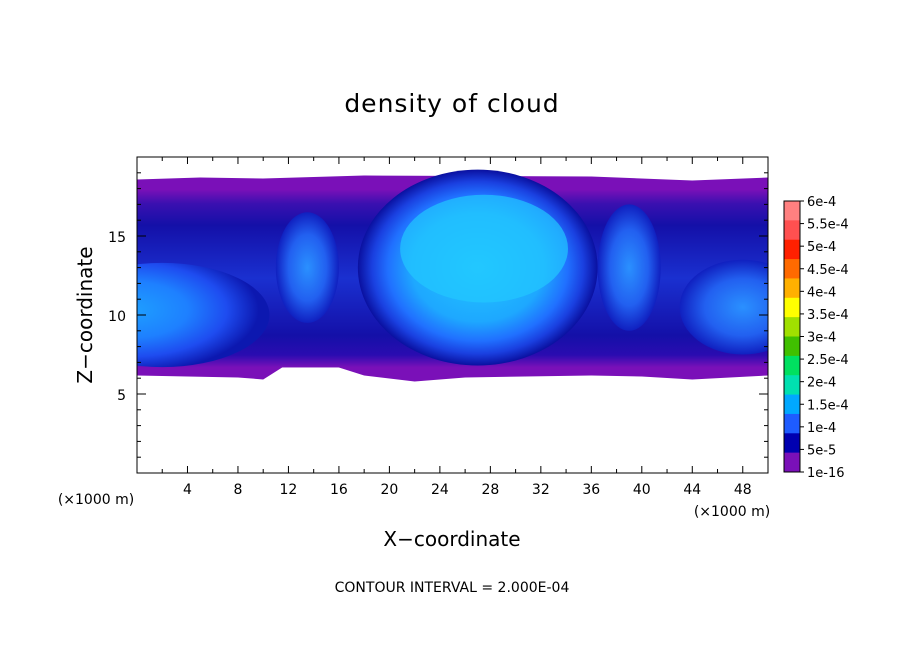 The width and height of the screenshot is (904, 654). What do you see at coordinates (490, 490) in the screenshot?
I see `x-tick-label: 28` at bounding box center [490, 490].